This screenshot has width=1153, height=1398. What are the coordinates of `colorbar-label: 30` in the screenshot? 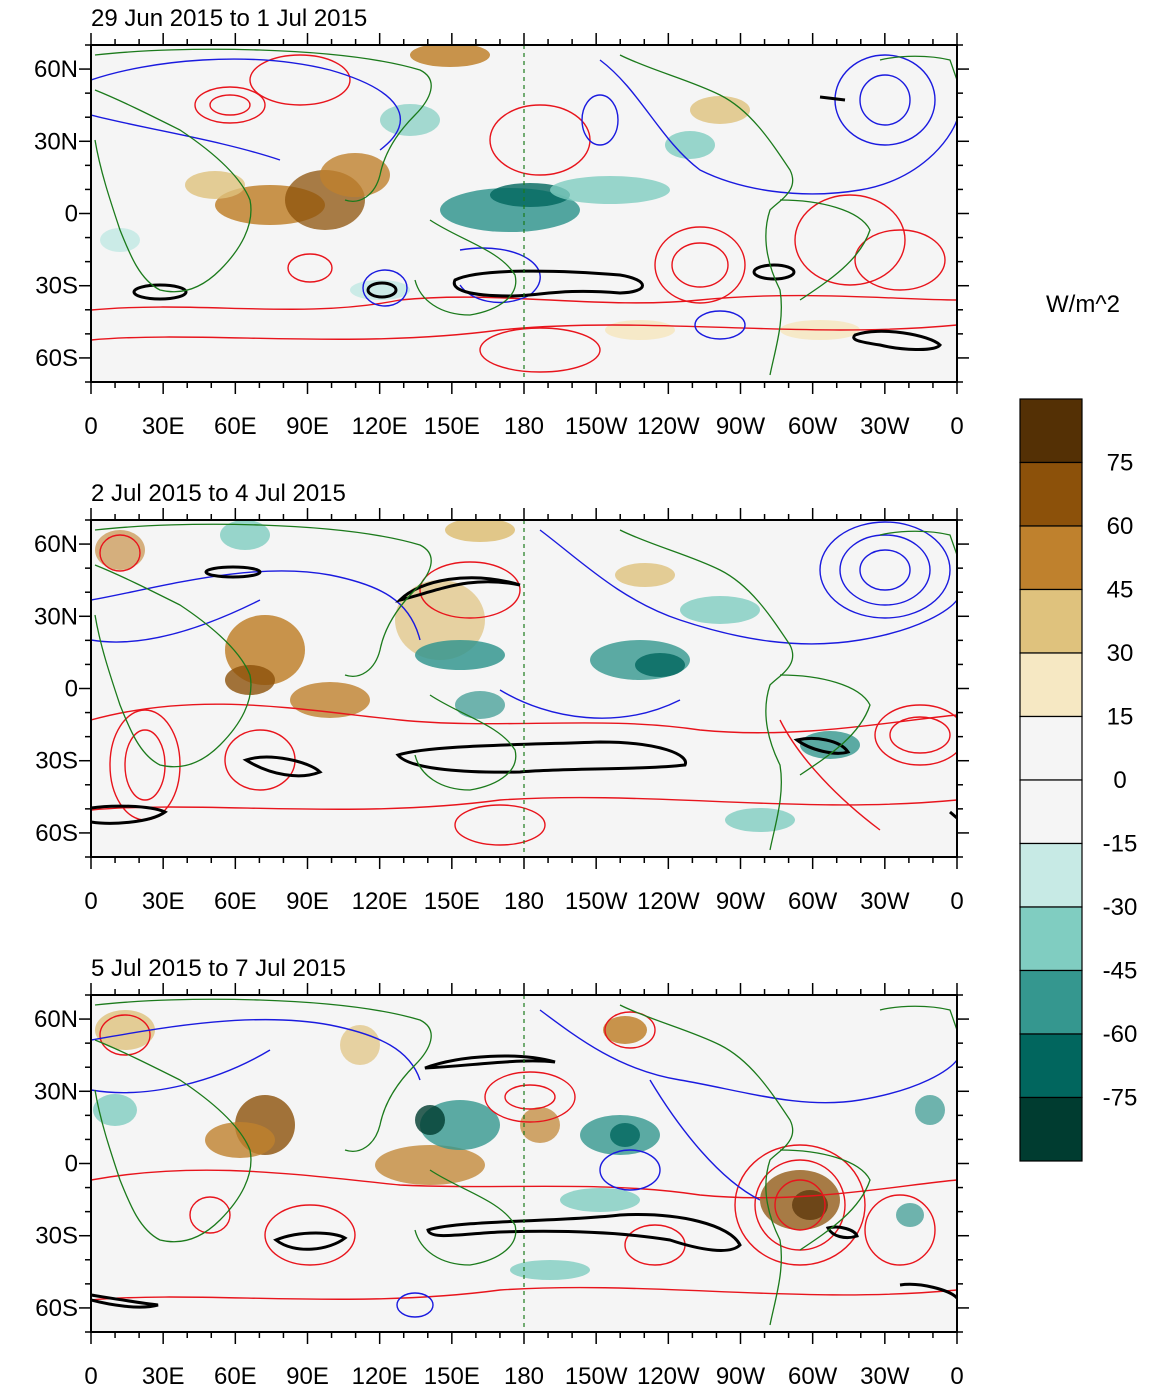 It's located at (1120, 653).